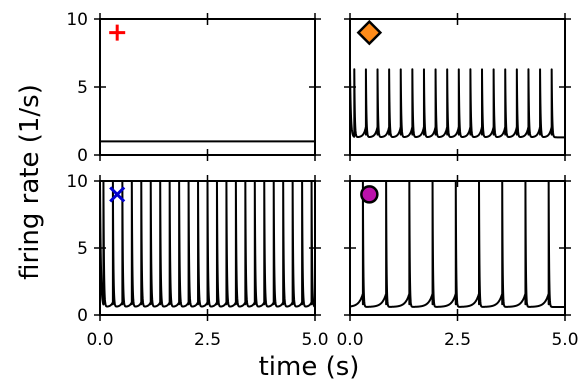 This screenshot has width=585, height=381. What do you see at coordinates (309, 366) in the screenshot?
I see `x-axis-label: time (s)` at bounding box center [309, 366].